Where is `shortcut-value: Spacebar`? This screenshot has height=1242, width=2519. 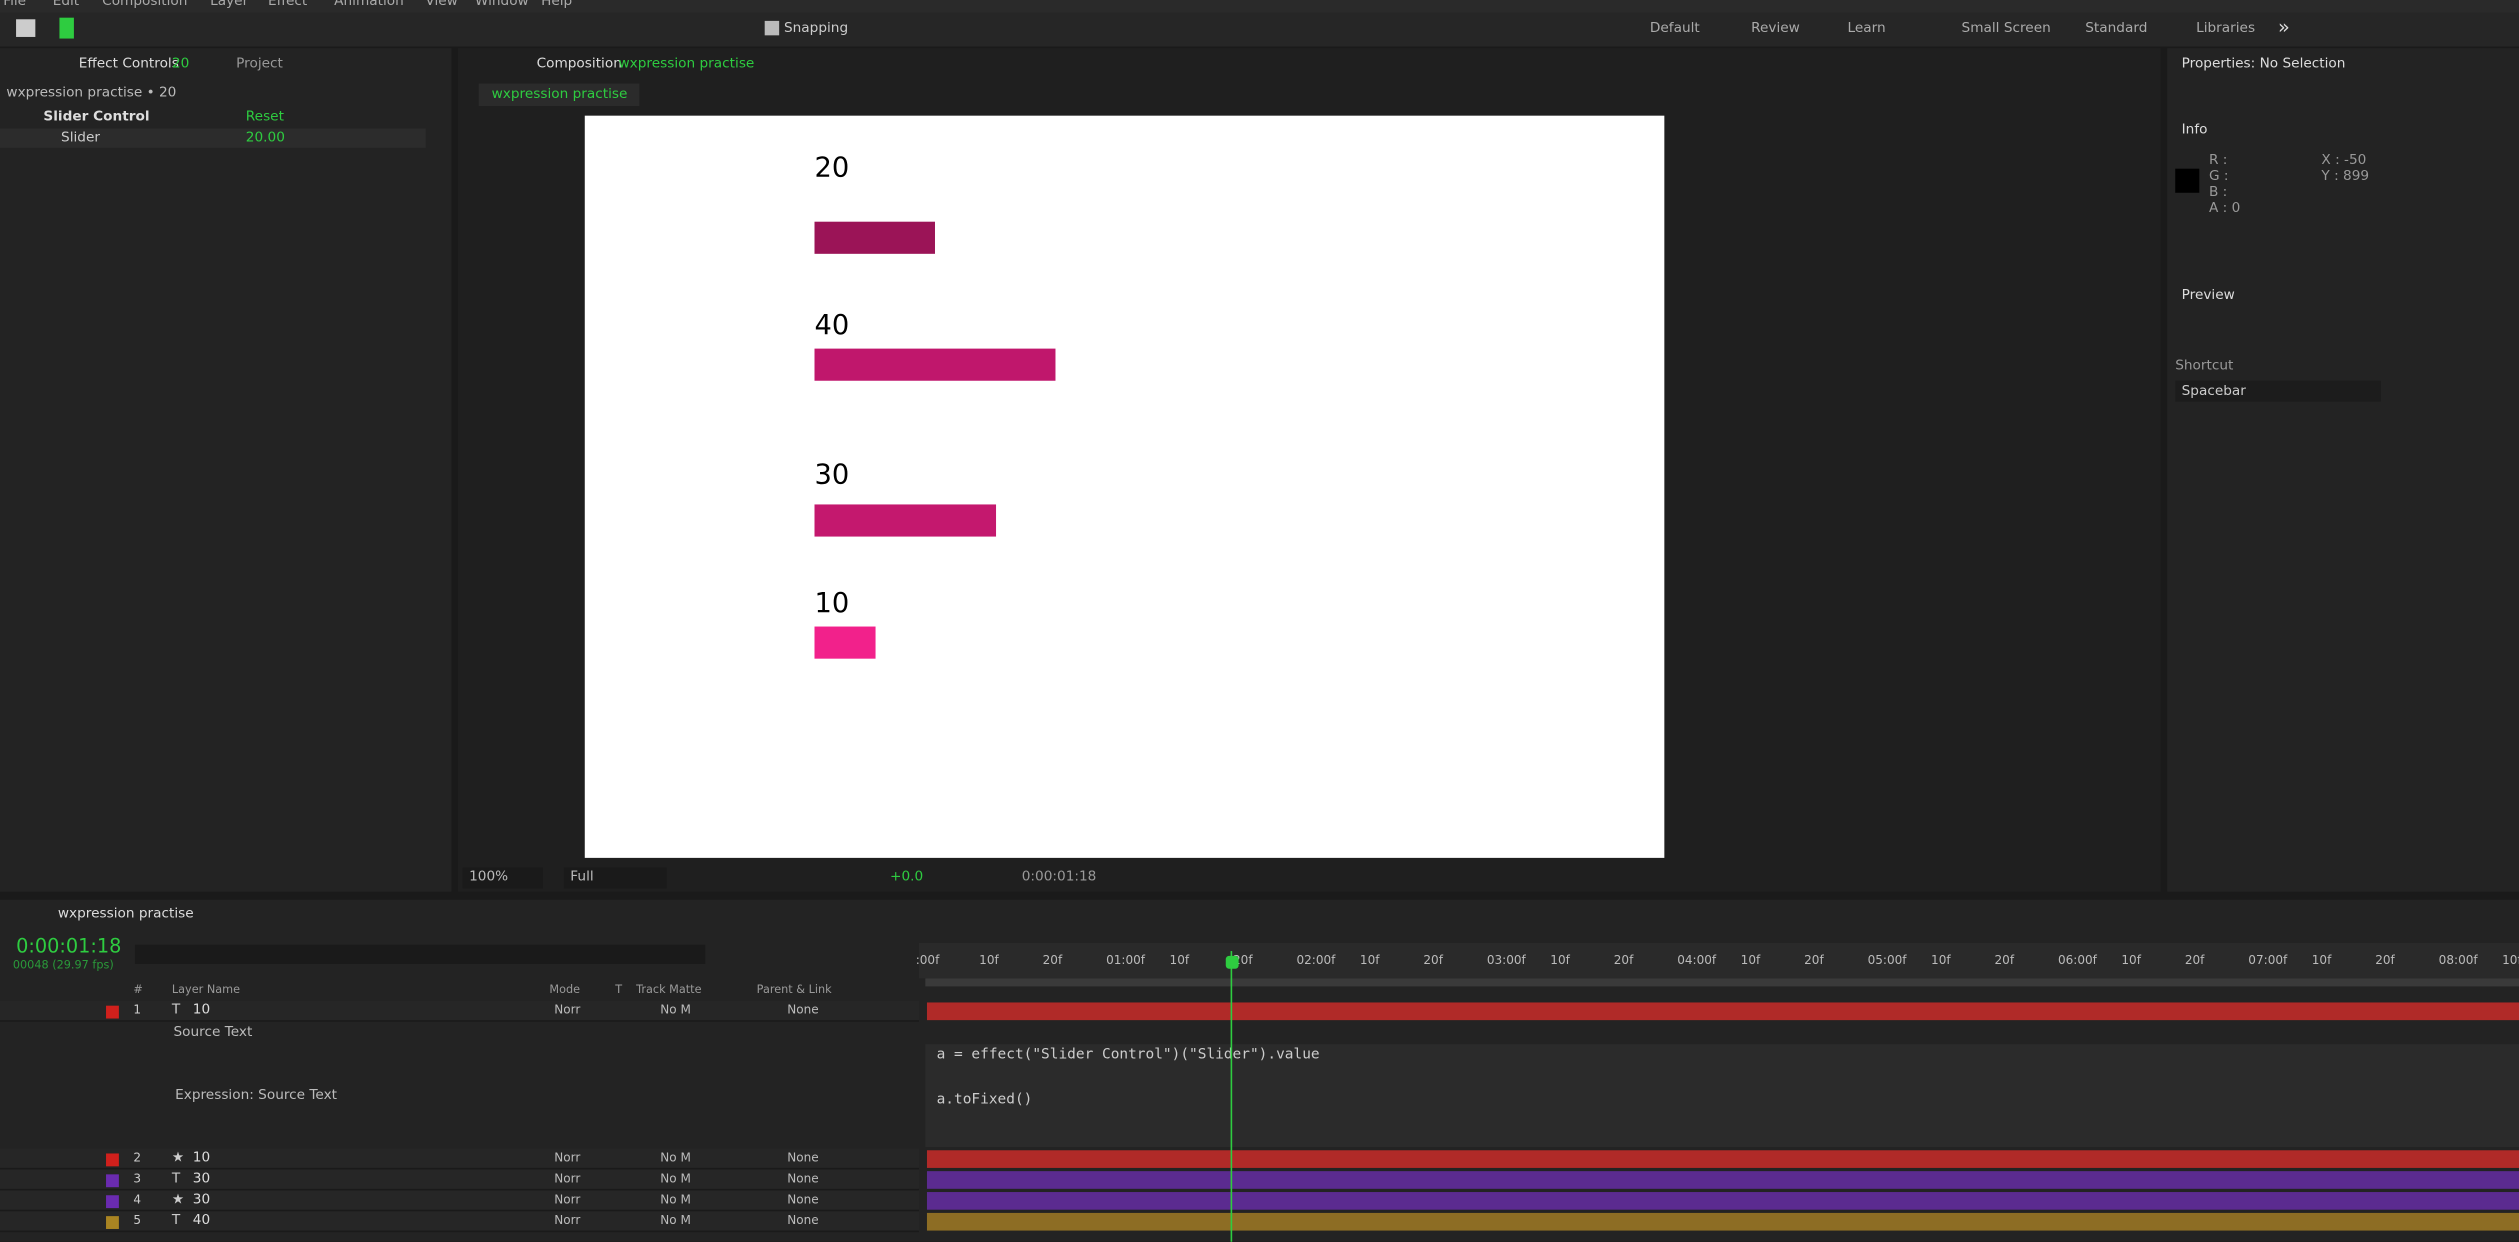 shortcut-value: Spacebar is located at coordinates (2213, 392).